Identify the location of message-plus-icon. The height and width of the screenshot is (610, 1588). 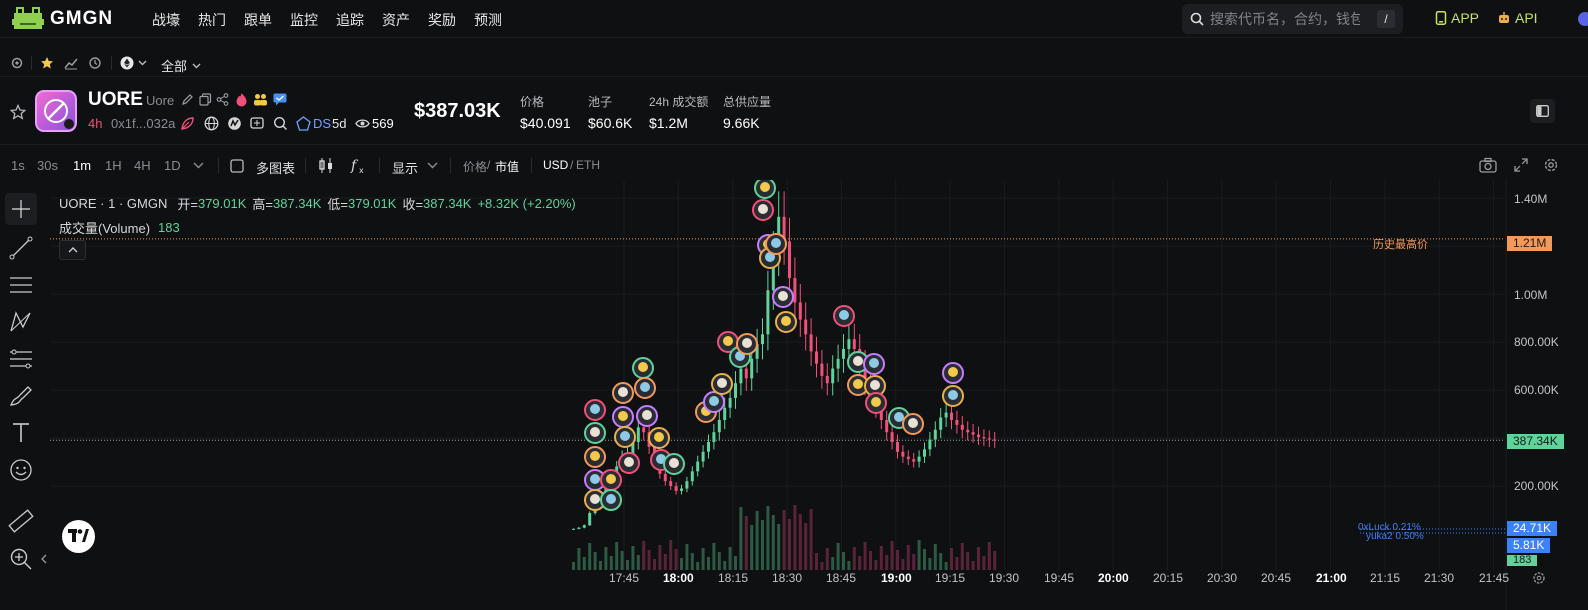
(257, 123).